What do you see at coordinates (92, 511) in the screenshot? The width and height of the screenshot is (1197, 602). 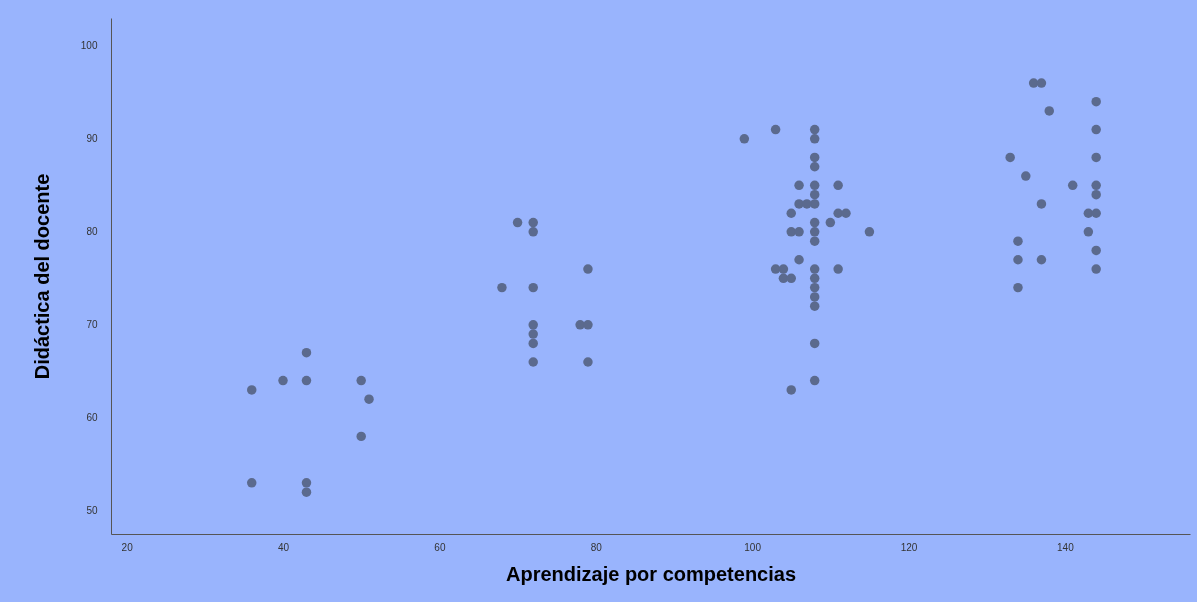 I see `y-tick-label: 50` at bounding box center [92, 511].